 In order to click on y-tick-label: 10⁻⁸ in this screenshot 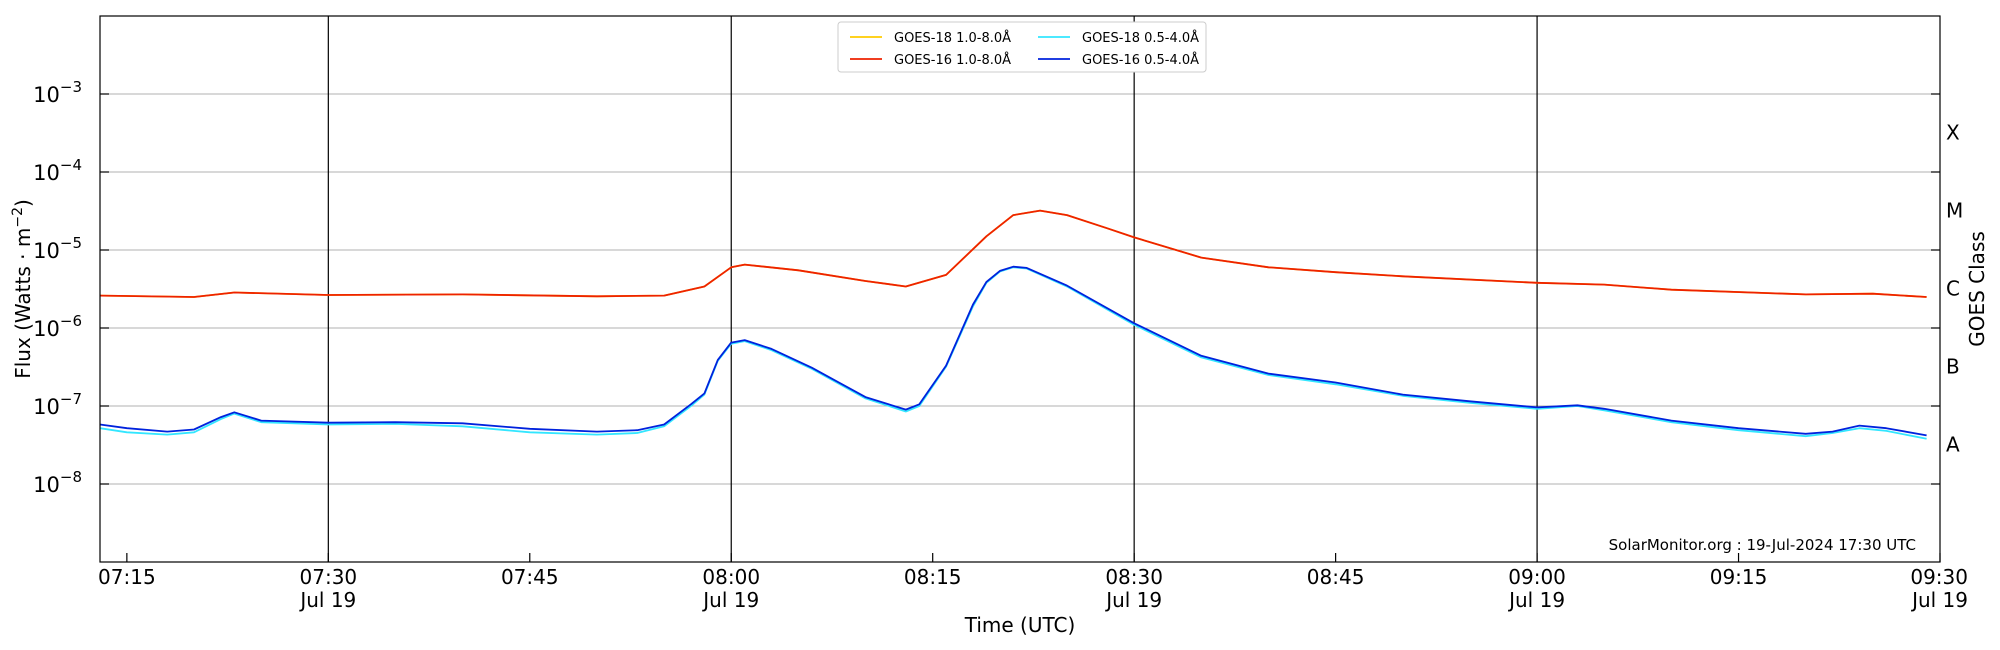, I will do `click(57, 482)`.